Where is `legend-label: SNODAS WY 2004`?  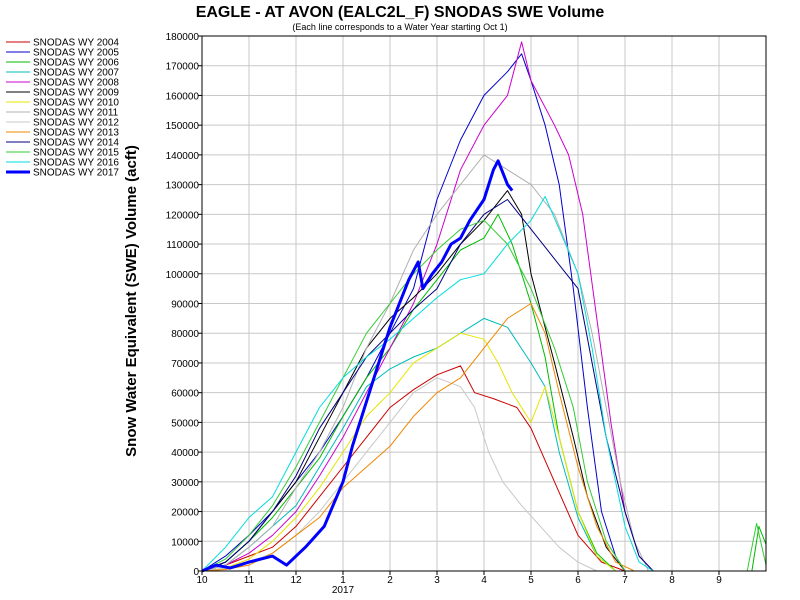 legend-label: SNODAS WY 2004 is located at coordinates (76, 43).